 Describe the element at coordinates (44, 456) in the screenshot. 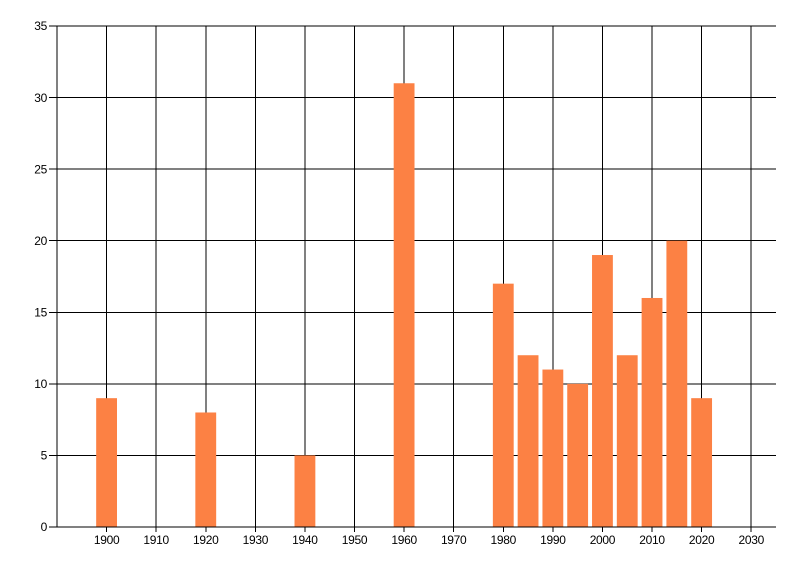

I see `y-tick-label: 5` at that location.